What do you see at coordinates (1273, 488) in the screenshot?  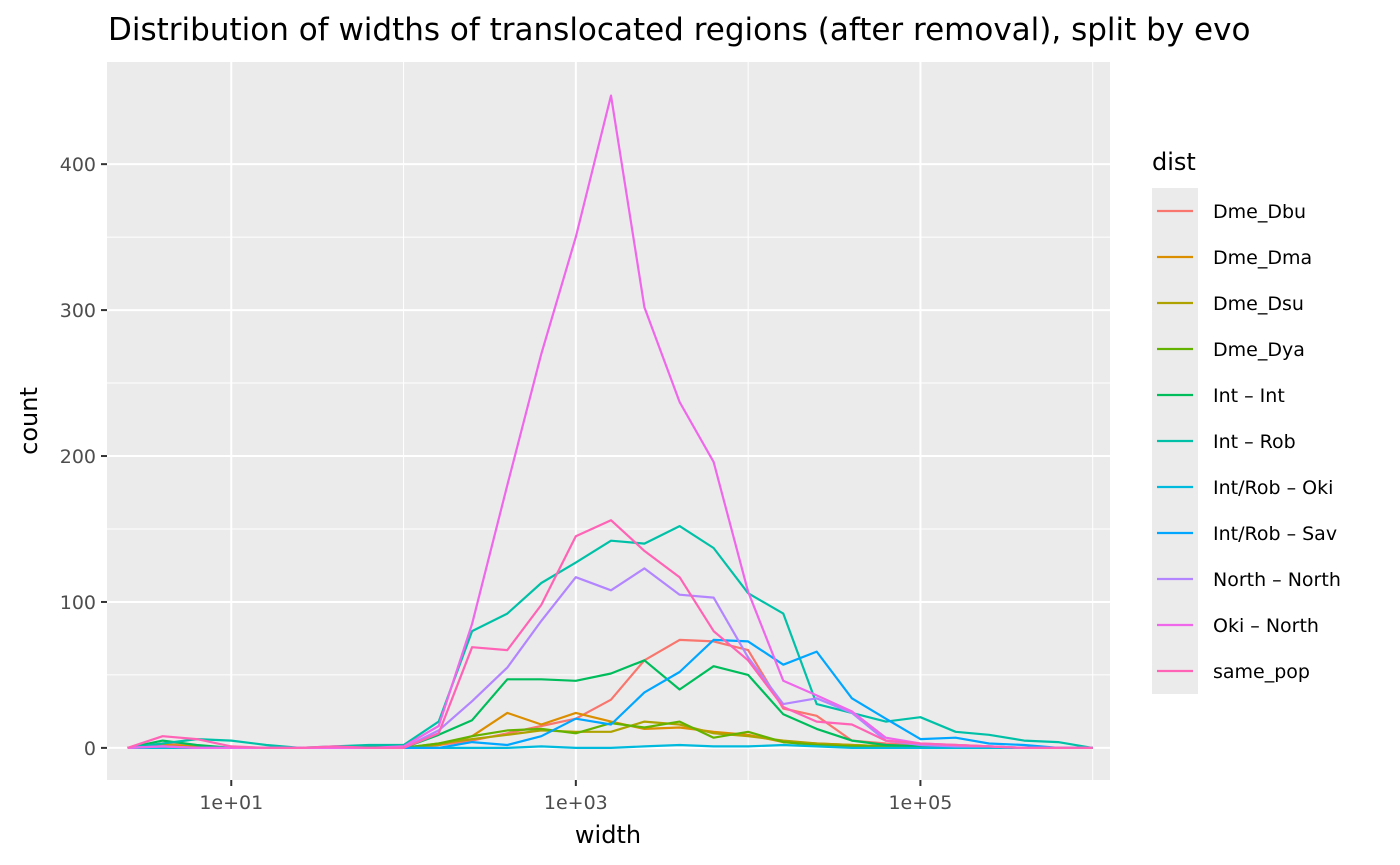 I see `legend-label: Int/Rob – Oki` at bounding box center [1273, 488].